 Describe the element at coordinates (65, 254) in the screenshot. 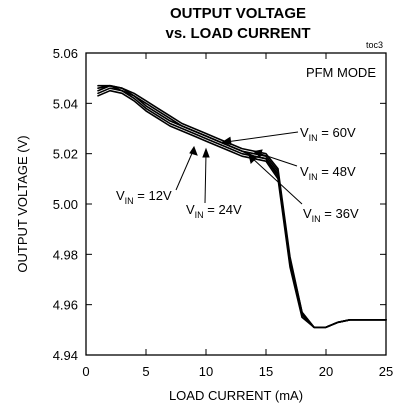

I see `y-tick-label: 4.98` at that location.